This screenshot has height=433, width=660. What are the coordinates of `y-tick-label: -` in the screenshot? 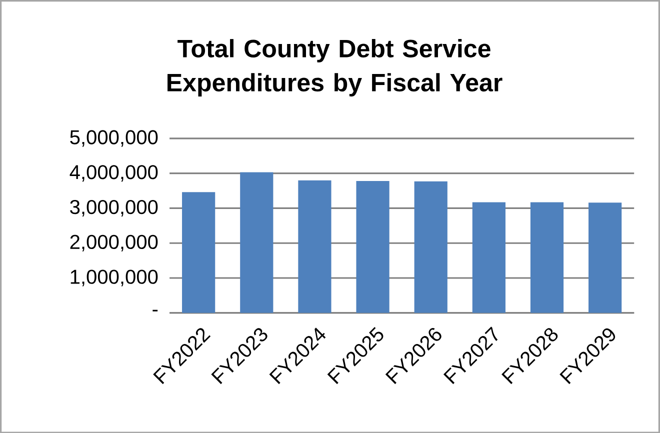 It's located at (155, 311).